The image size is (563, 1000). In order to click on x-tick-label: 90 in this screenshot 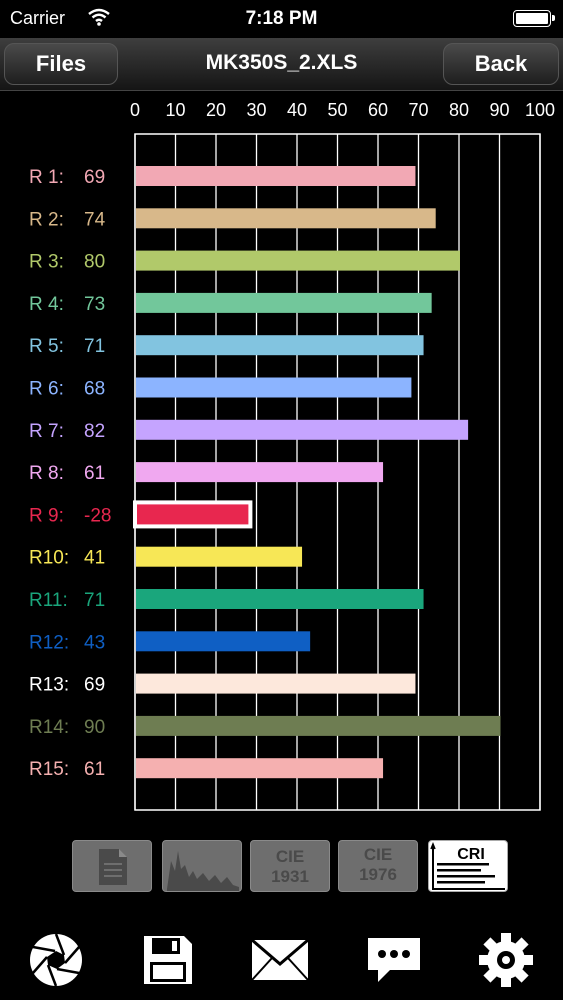, I will do `click(499, 110)`.